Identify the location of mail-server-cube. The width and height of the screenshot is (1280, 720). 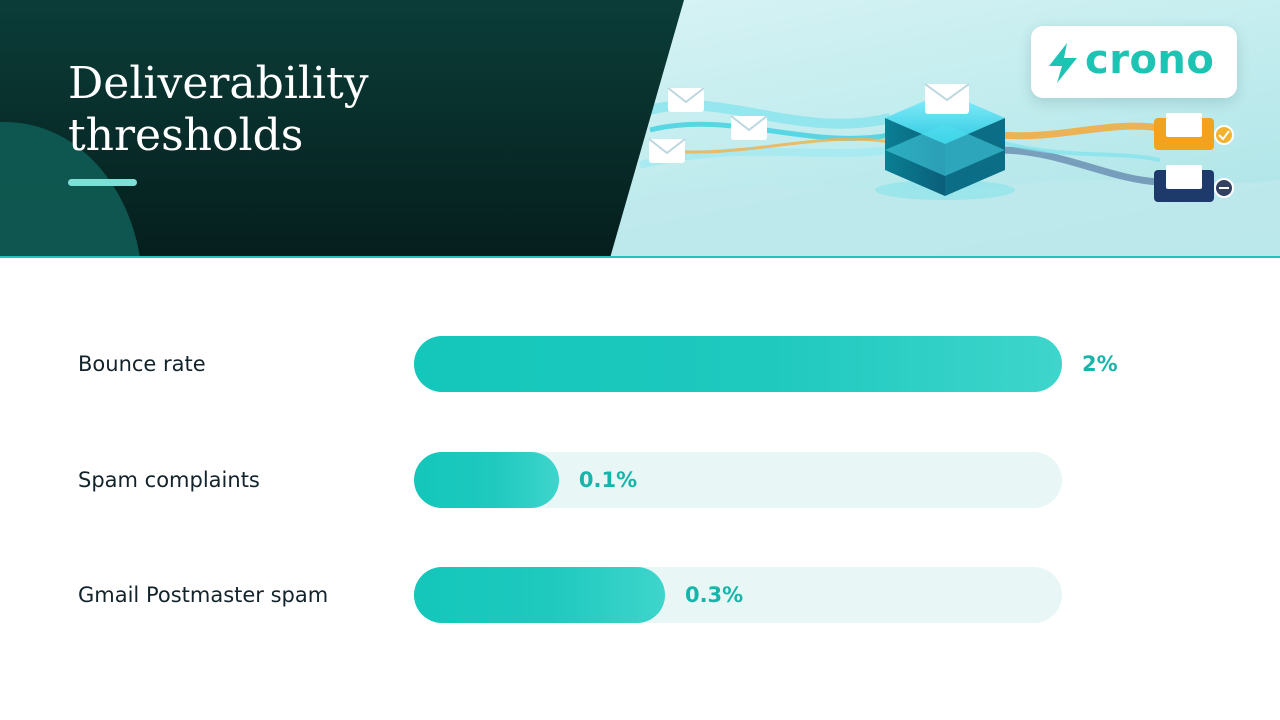
(945, 141).